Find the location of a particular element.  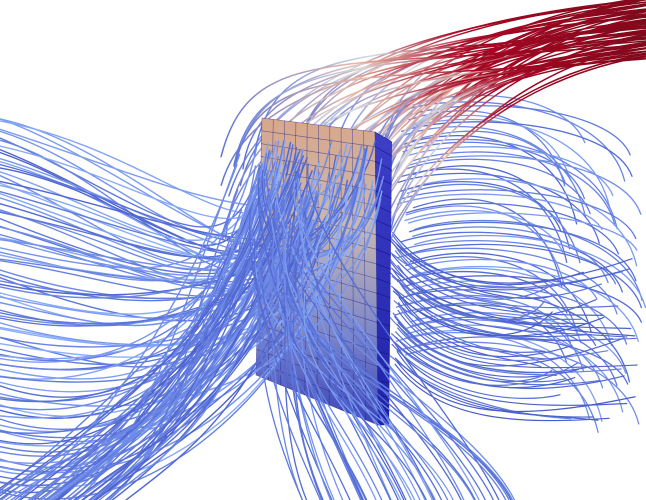

streamline-over-top is located at coordinates (439, 112).